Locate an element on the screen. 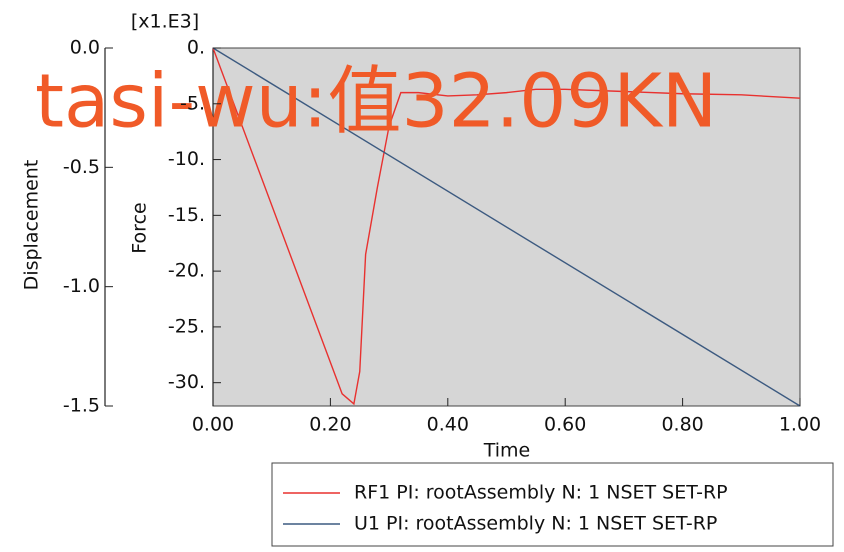 Image resolution: width=844 pixels, height=552 pixels. y-tick-label: -30. is located at coordinates (186, 382).